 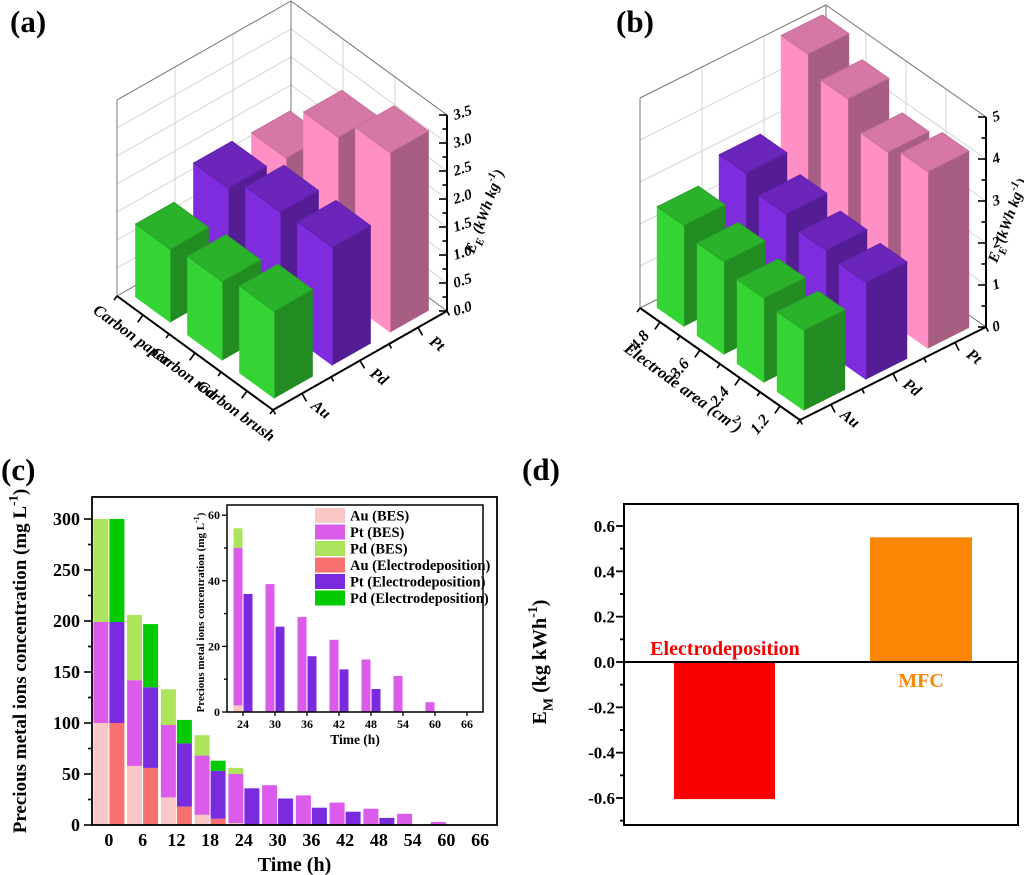 I want to click on z-tick-label: 1.0, so click(x=462, y=253).